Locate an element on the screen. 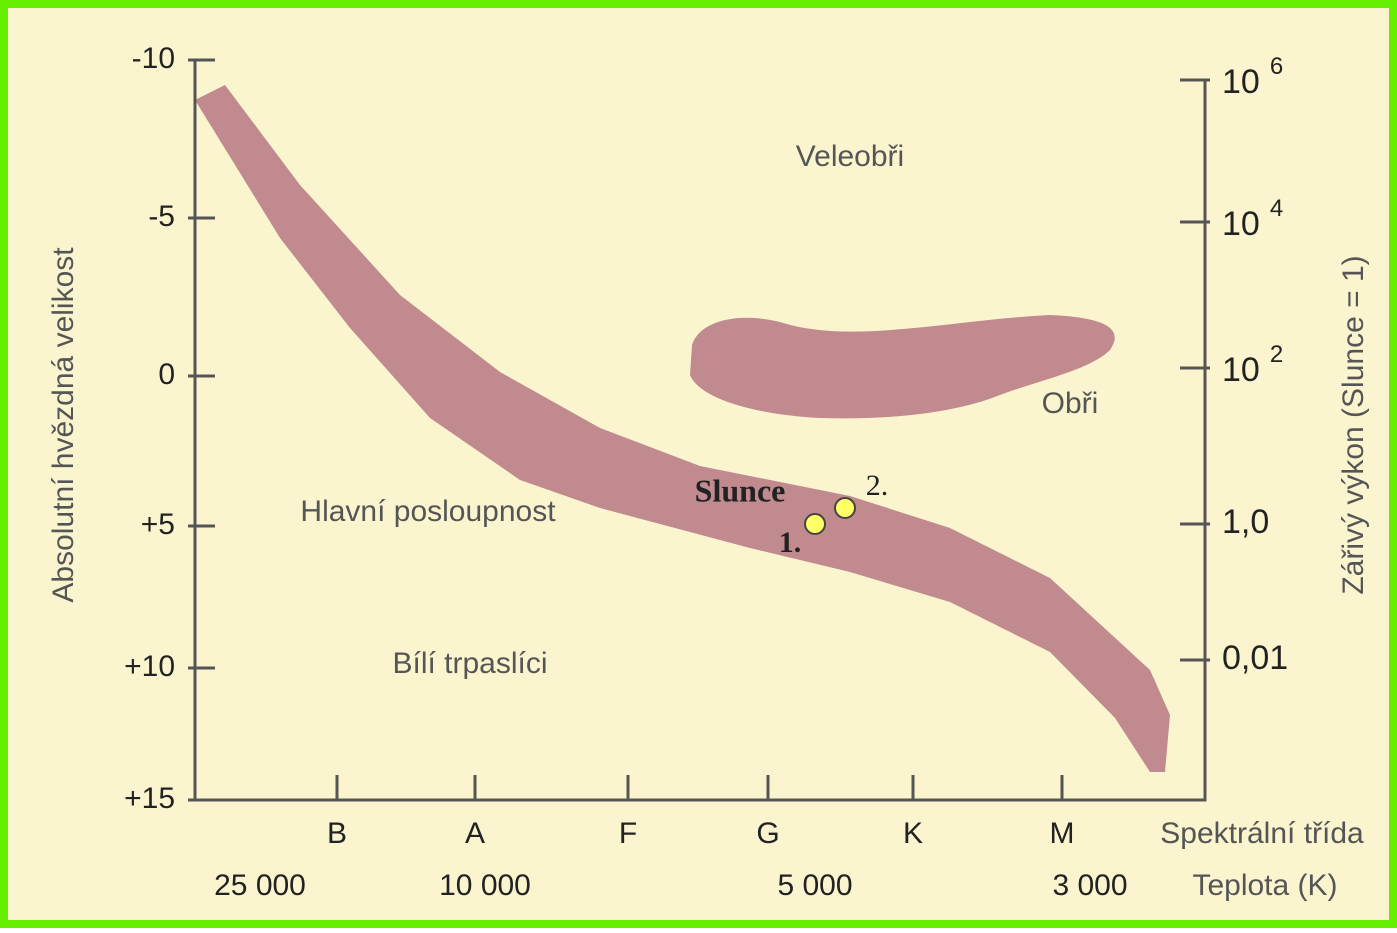  temperature: 5 000 is located at coordinates (814, 885).